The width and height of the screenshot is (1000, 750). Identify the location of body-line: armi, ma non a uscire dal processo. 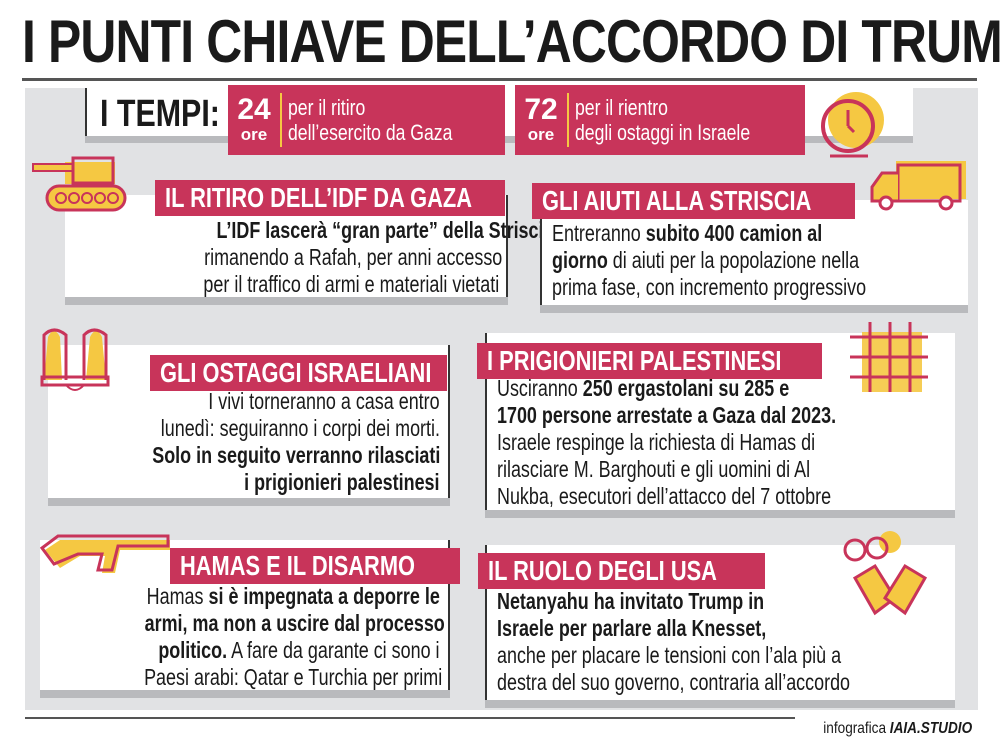
(252, 623).